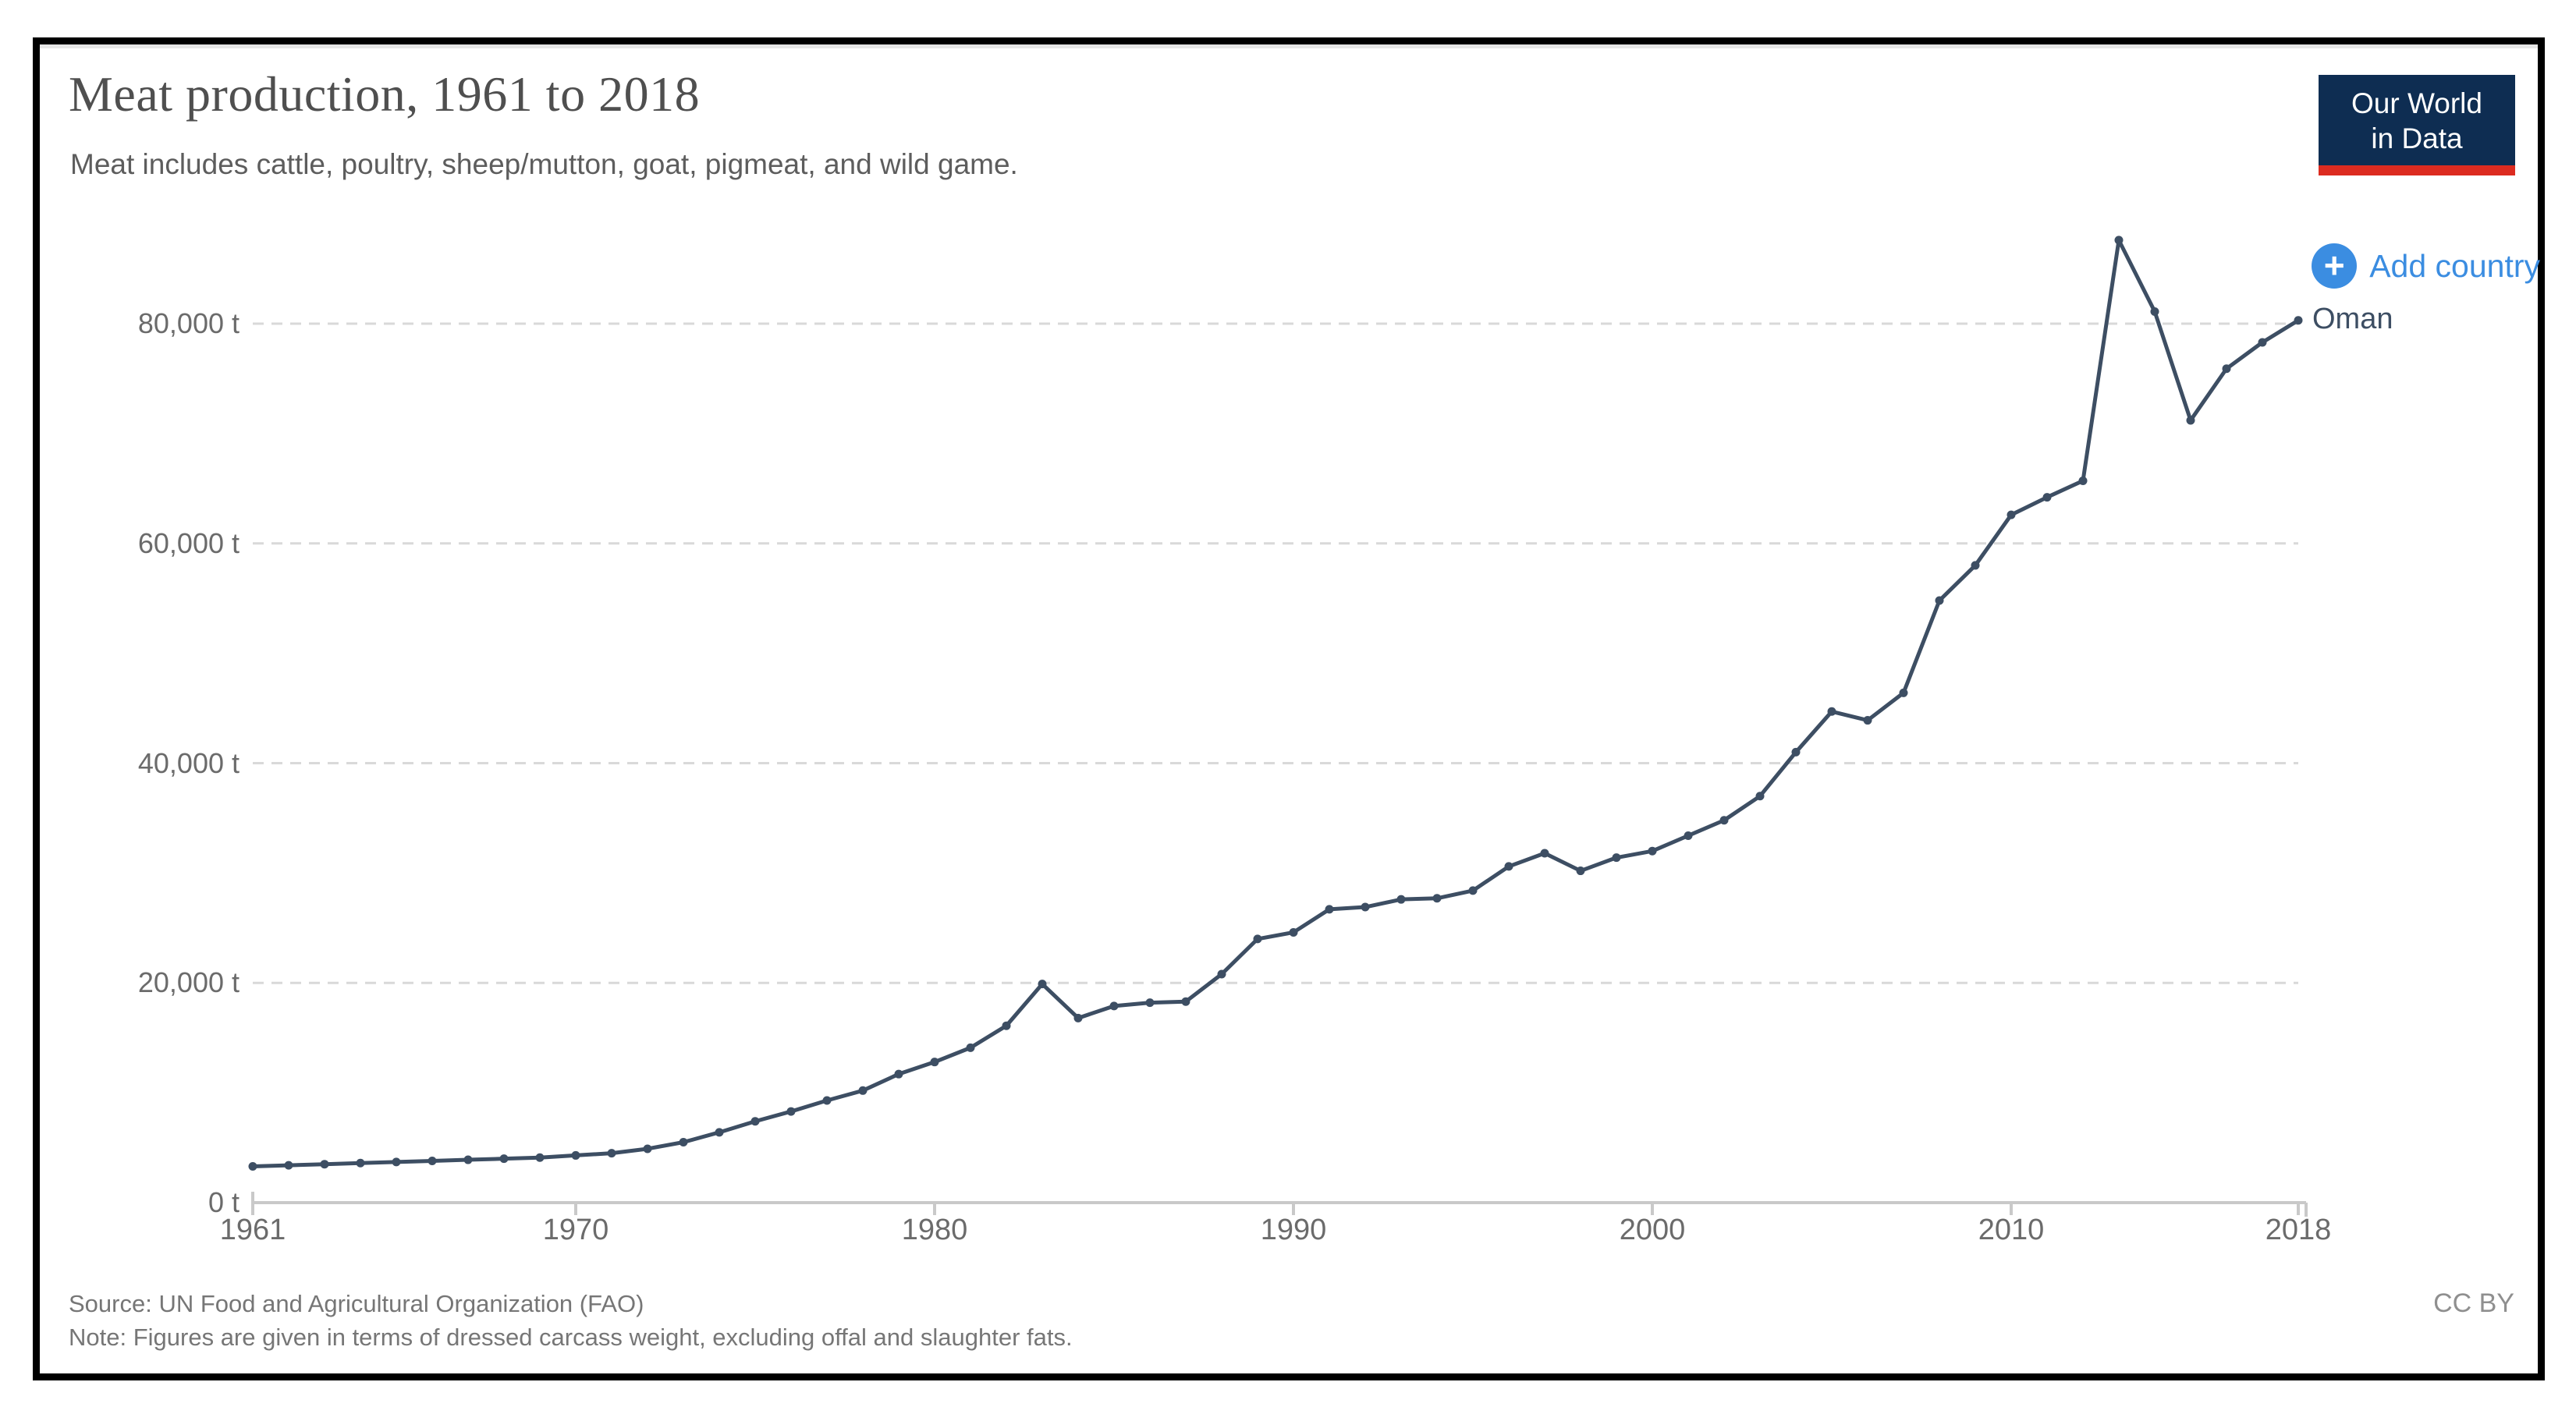 Image resolution: width=2576 pixels, height=1414 pixels. I want to click on x-axis-label: 2018, so click(2298, 1230).